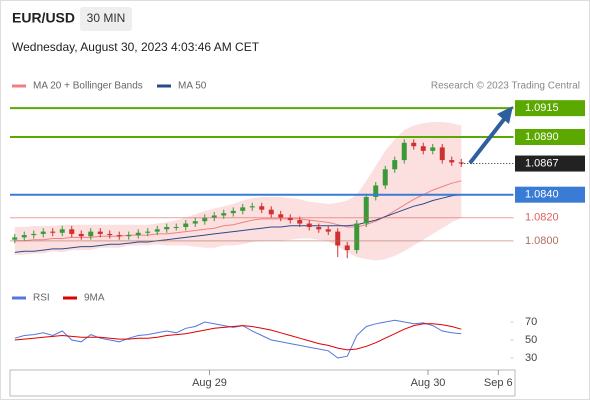 Image resolution: width=590 pixels, height=405 pixels. Describe the element at coordinates (238, 223) in the screenshot. I see `ma-line` at that location.